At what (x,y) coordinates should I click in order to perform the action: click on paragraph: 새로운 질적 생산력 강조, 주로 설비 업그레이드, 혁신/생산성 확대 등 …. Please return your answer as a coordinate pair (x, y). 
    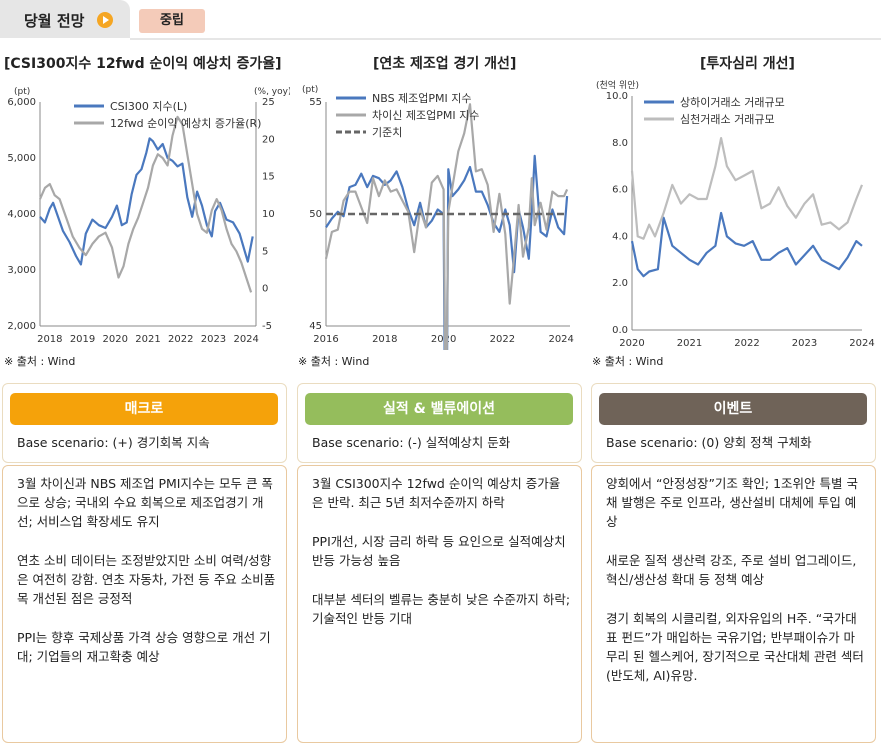
    Looking at the image, I should click on (731, 570).